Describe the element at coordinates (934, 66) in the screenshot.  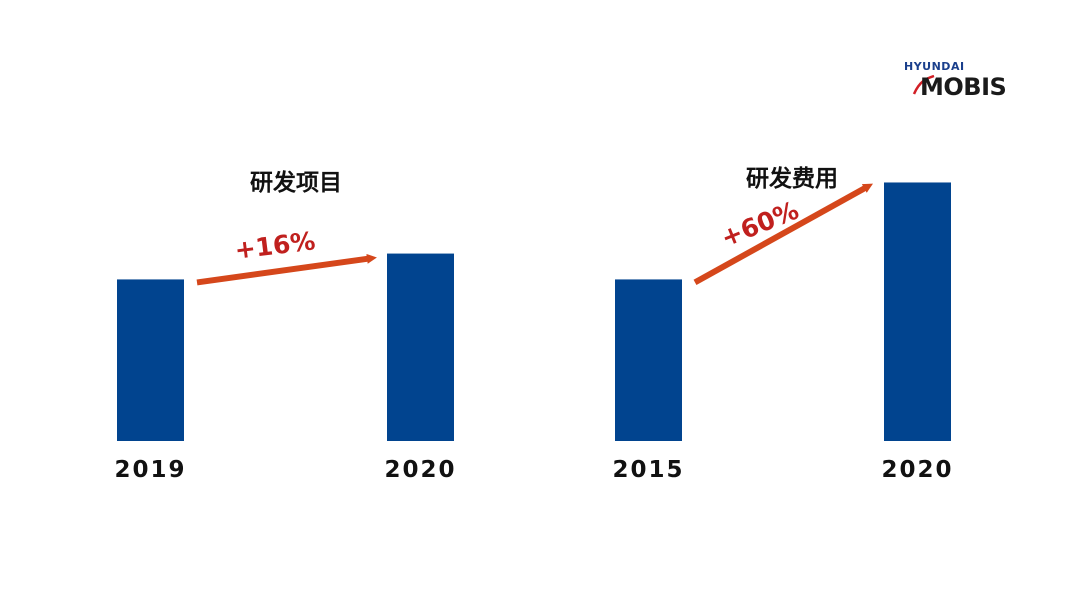
I see `logo-brand-text: HYUNDAI` at that location.